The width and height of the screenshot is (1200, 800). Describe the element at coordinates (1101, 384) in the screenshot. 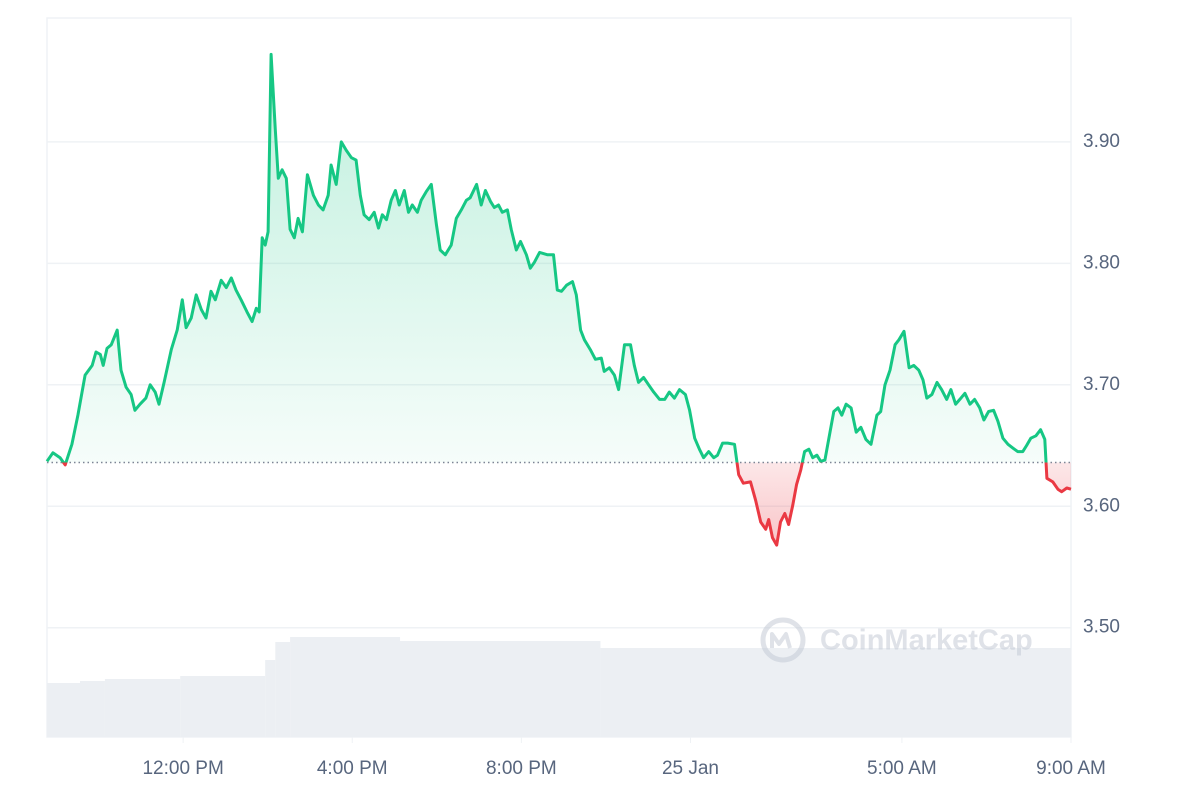

I see `y-tick-label: 3.70` at that location.